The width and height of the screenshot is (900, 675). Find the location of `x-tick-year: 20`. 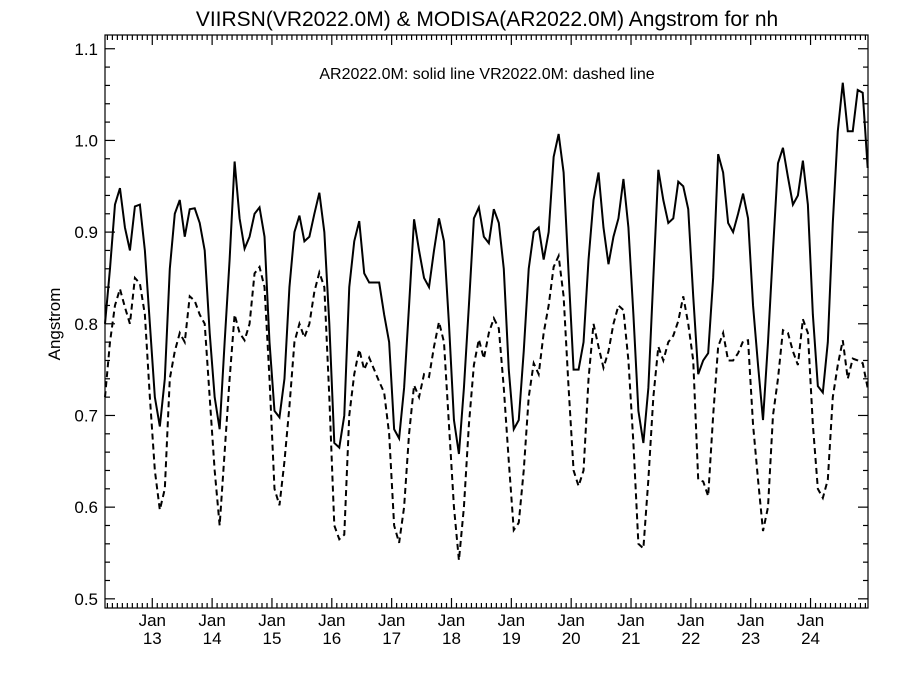

x-tick-year: 20 is located at coordinates (571, 638).